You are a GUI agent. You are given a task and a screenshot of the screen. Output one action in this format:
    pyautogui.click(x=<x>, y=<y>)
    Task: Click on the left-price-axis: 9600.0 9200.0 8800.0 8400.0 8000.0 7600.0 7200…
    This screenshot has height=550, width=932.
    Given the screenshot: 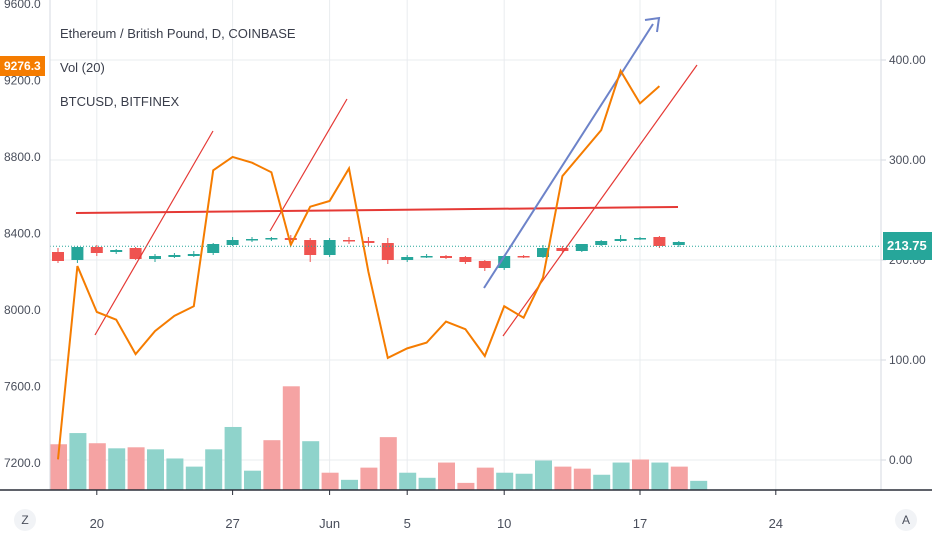 What is the action you would take?
    pyautogui.click(x=22, y=235)
    